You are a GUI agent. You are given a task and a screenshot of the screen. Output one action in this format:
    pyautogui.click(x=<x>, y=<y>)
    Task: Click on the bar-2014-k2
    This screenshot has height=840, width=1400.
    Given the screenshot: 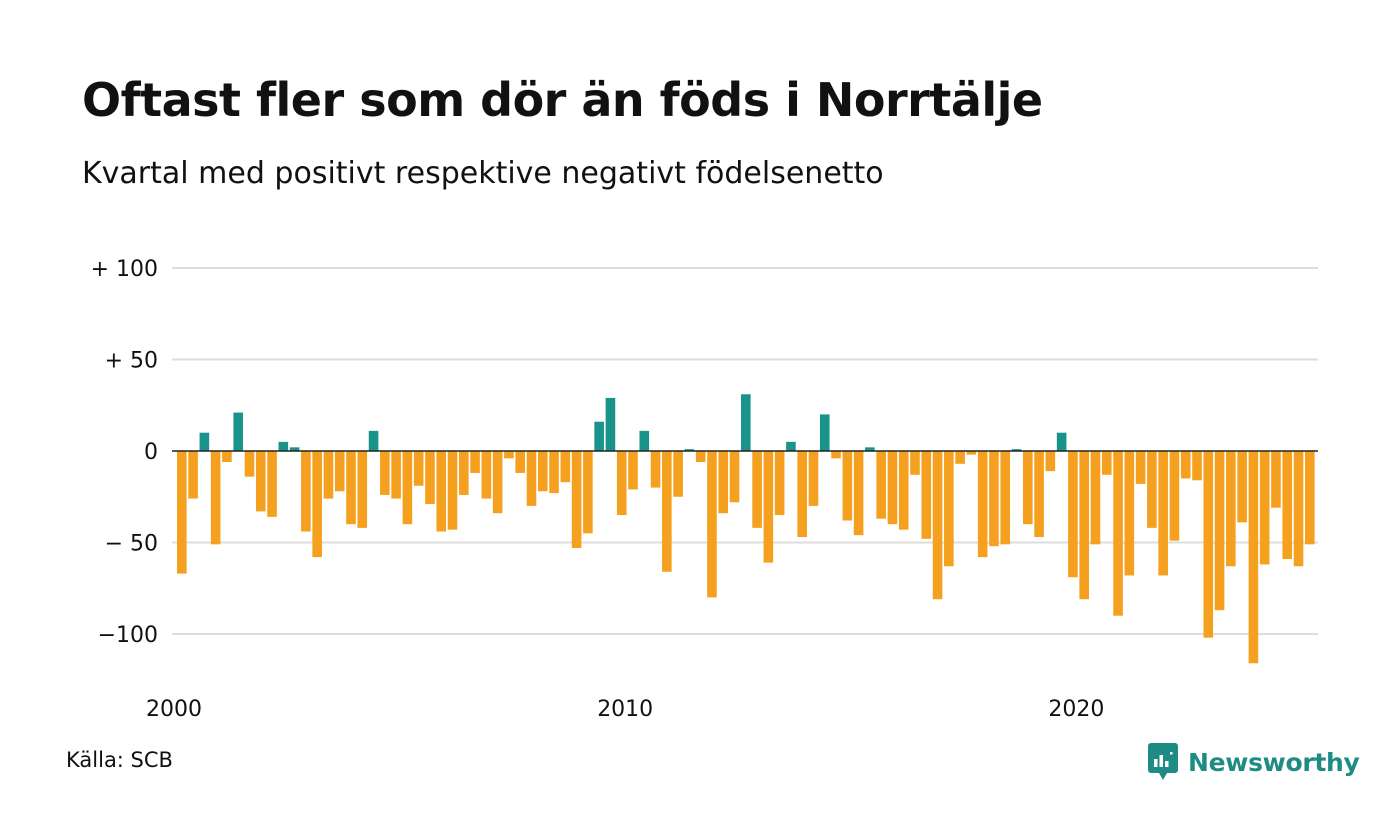 What is the action you would take?
    pyautogui.click(x=824, y=432)
    